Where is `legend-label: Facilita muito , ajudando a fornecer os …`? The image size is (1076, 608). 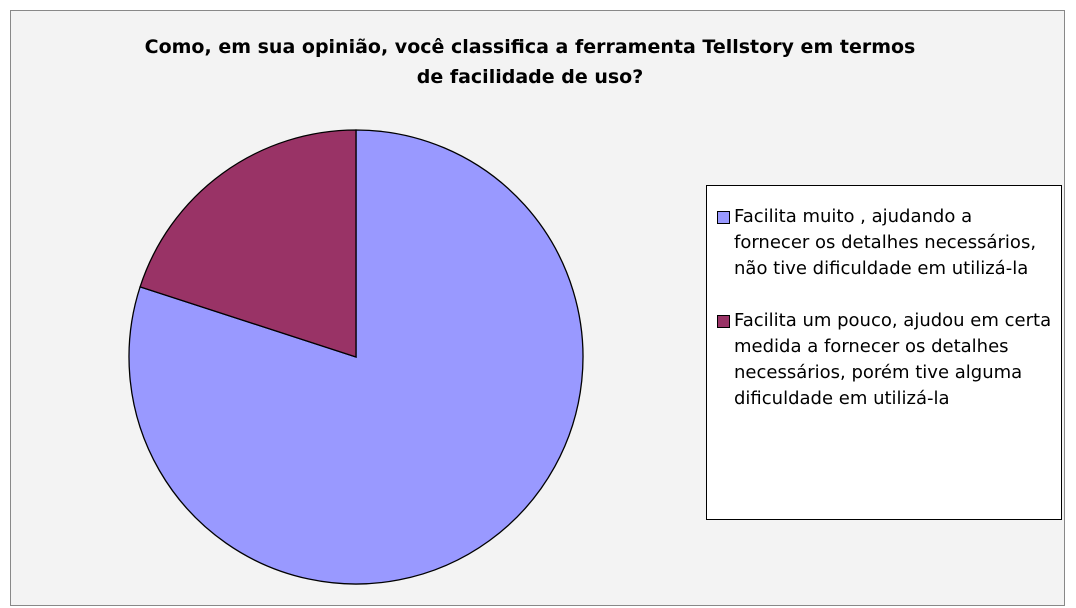 legend-label: Facilita muito , ajudando a fornecer os … is located at coordinates (885, 242).